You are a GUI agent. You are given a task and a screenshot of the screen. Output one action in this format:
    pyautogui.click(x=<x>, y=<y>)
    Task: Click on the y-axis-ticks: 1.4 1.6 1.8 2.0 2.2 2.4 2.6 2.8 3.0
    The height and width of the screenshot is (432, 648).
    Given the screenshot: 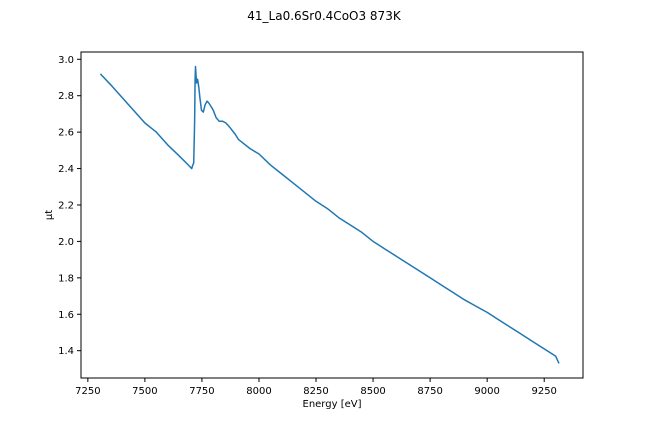 What is the action you would take?
    pyautogui.click(x=69, y=206)
    